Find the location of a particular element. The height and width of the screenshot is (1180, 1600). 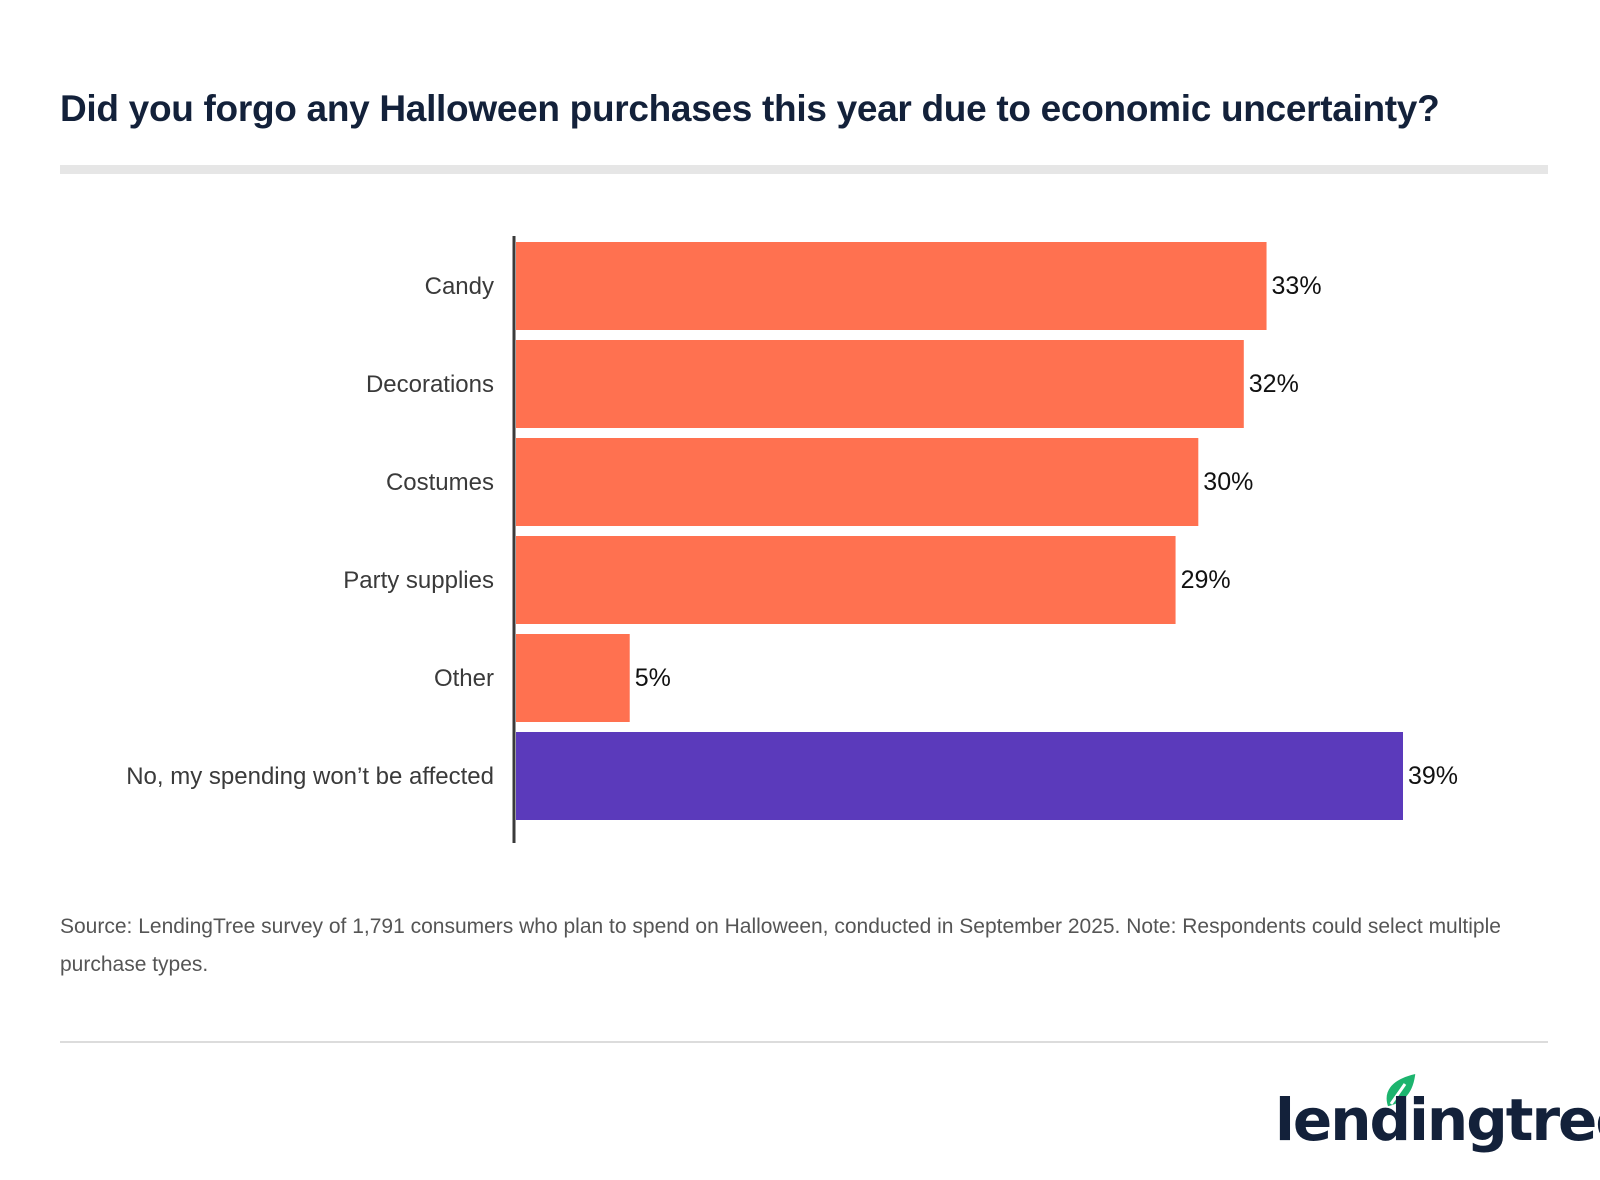

category-label: Costumes is located at coordinates (440, 482).